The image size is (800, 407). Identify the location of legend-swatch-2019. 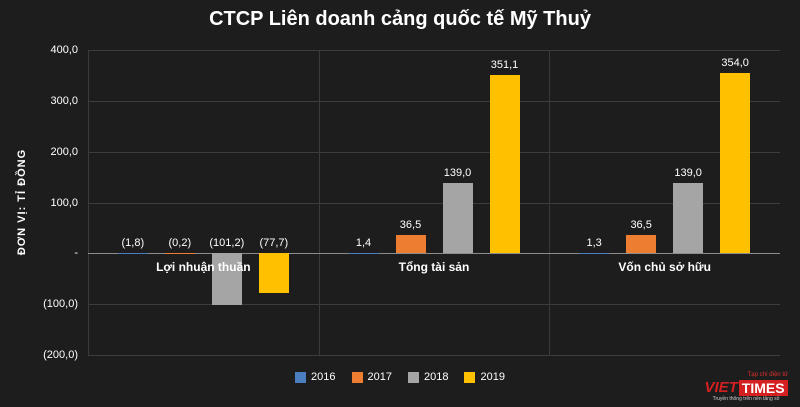
(470, 377).